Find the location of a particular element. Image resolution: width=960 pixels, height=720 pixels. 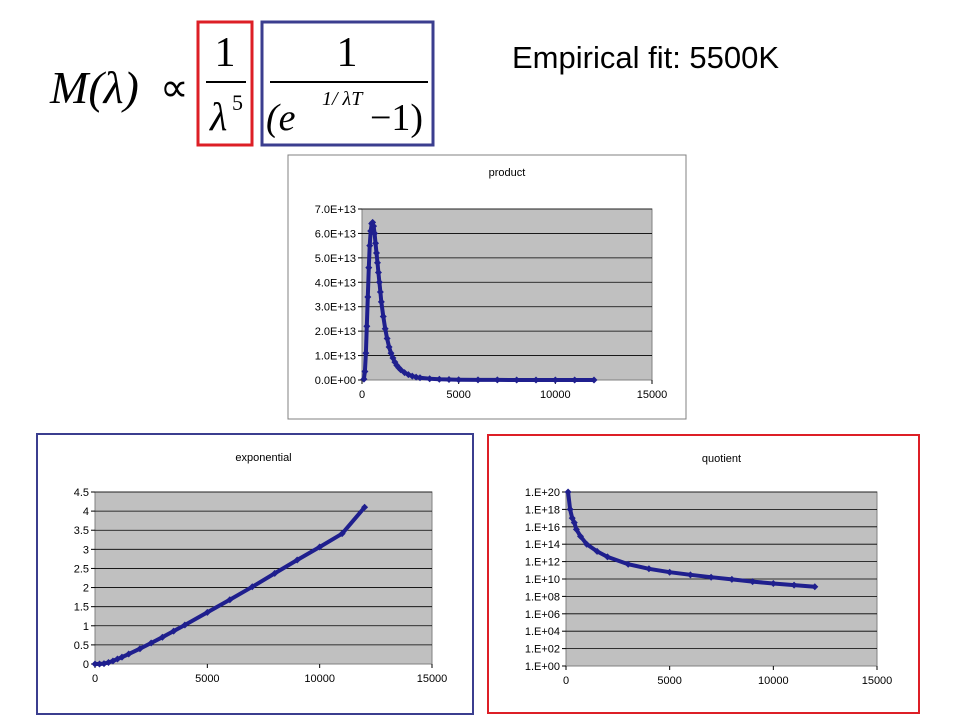

quotient-y-tick-label: 1.E+08 is located at coordinates (542, 597).